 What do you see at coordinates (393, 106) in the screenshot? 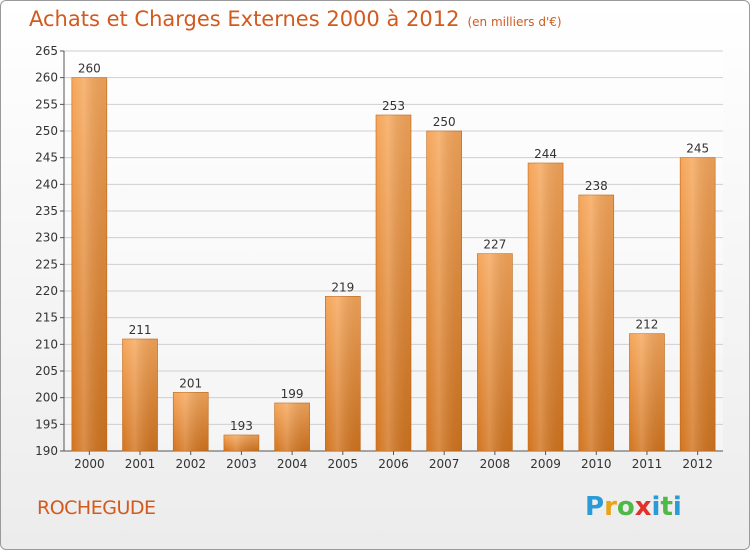
I see `data-label: 253` at bounding box center [393, 106].